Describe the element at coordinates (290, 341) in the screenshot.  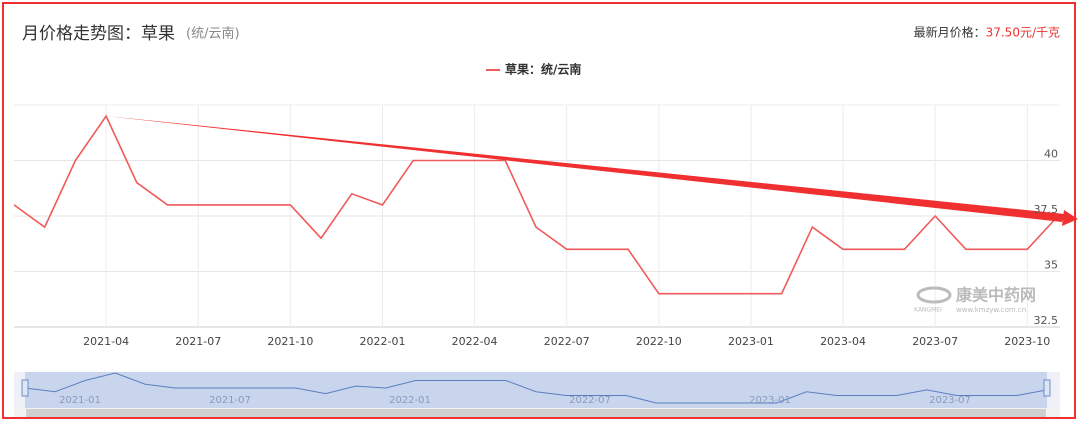
I see `x-tick-label: 2021-10` at that location.